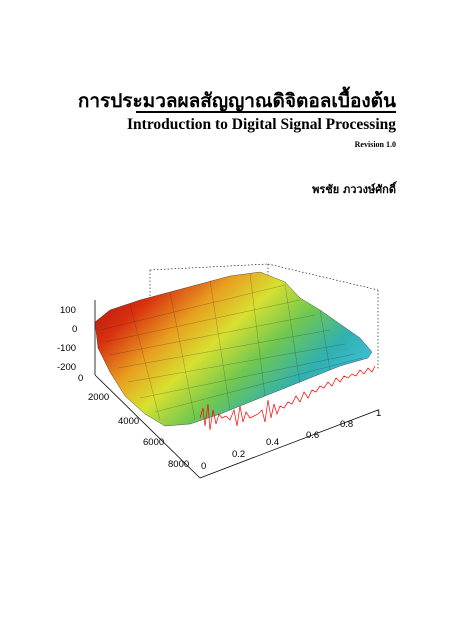  I want to click on x-tick-label: 0.4, so click(272, 442).